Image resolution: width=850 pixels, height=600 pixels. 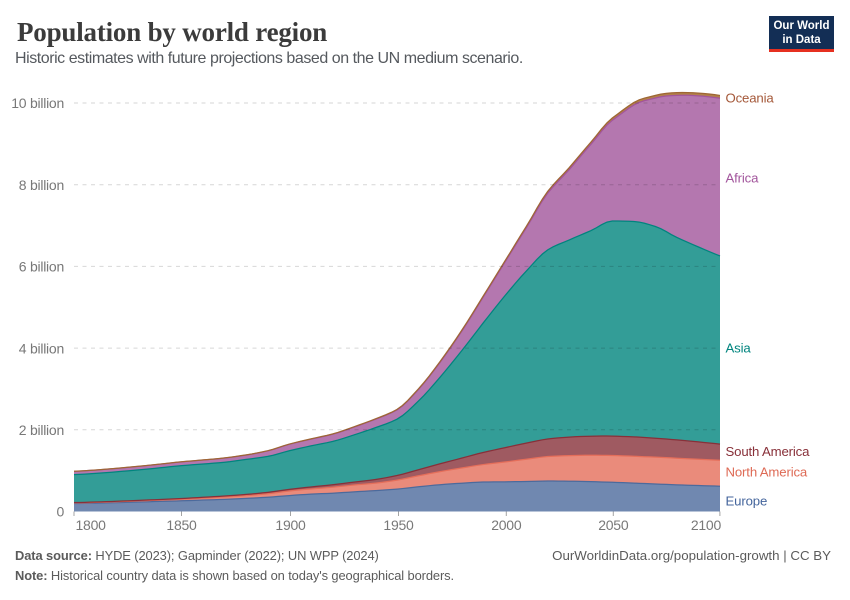 I want to click on svg-text: 2100, so click(x=706, y=525).